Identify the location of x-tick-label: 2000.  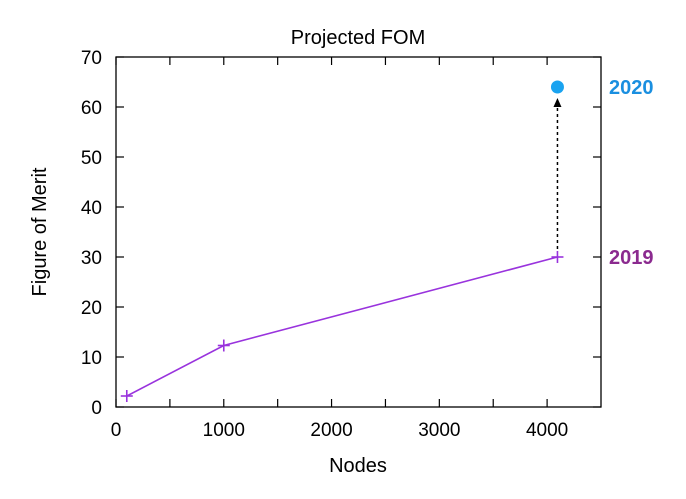
(331, 430).